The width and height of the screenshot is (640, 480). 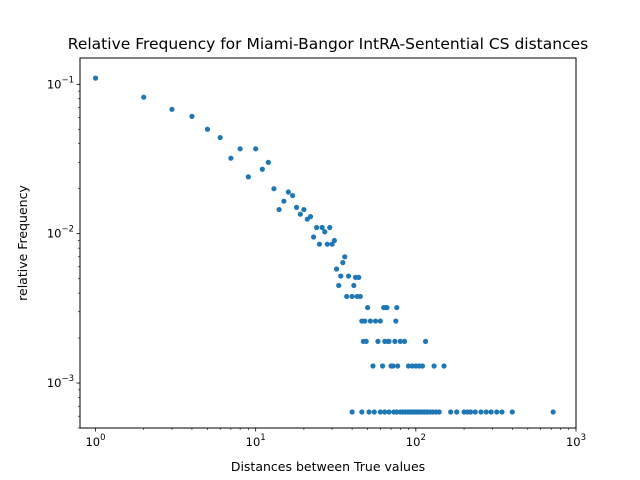 What do you see at coordinates (60, 382) in the screenshot?
I see `y-tick-label: 10⁻³` at bounding box center [60, 382].